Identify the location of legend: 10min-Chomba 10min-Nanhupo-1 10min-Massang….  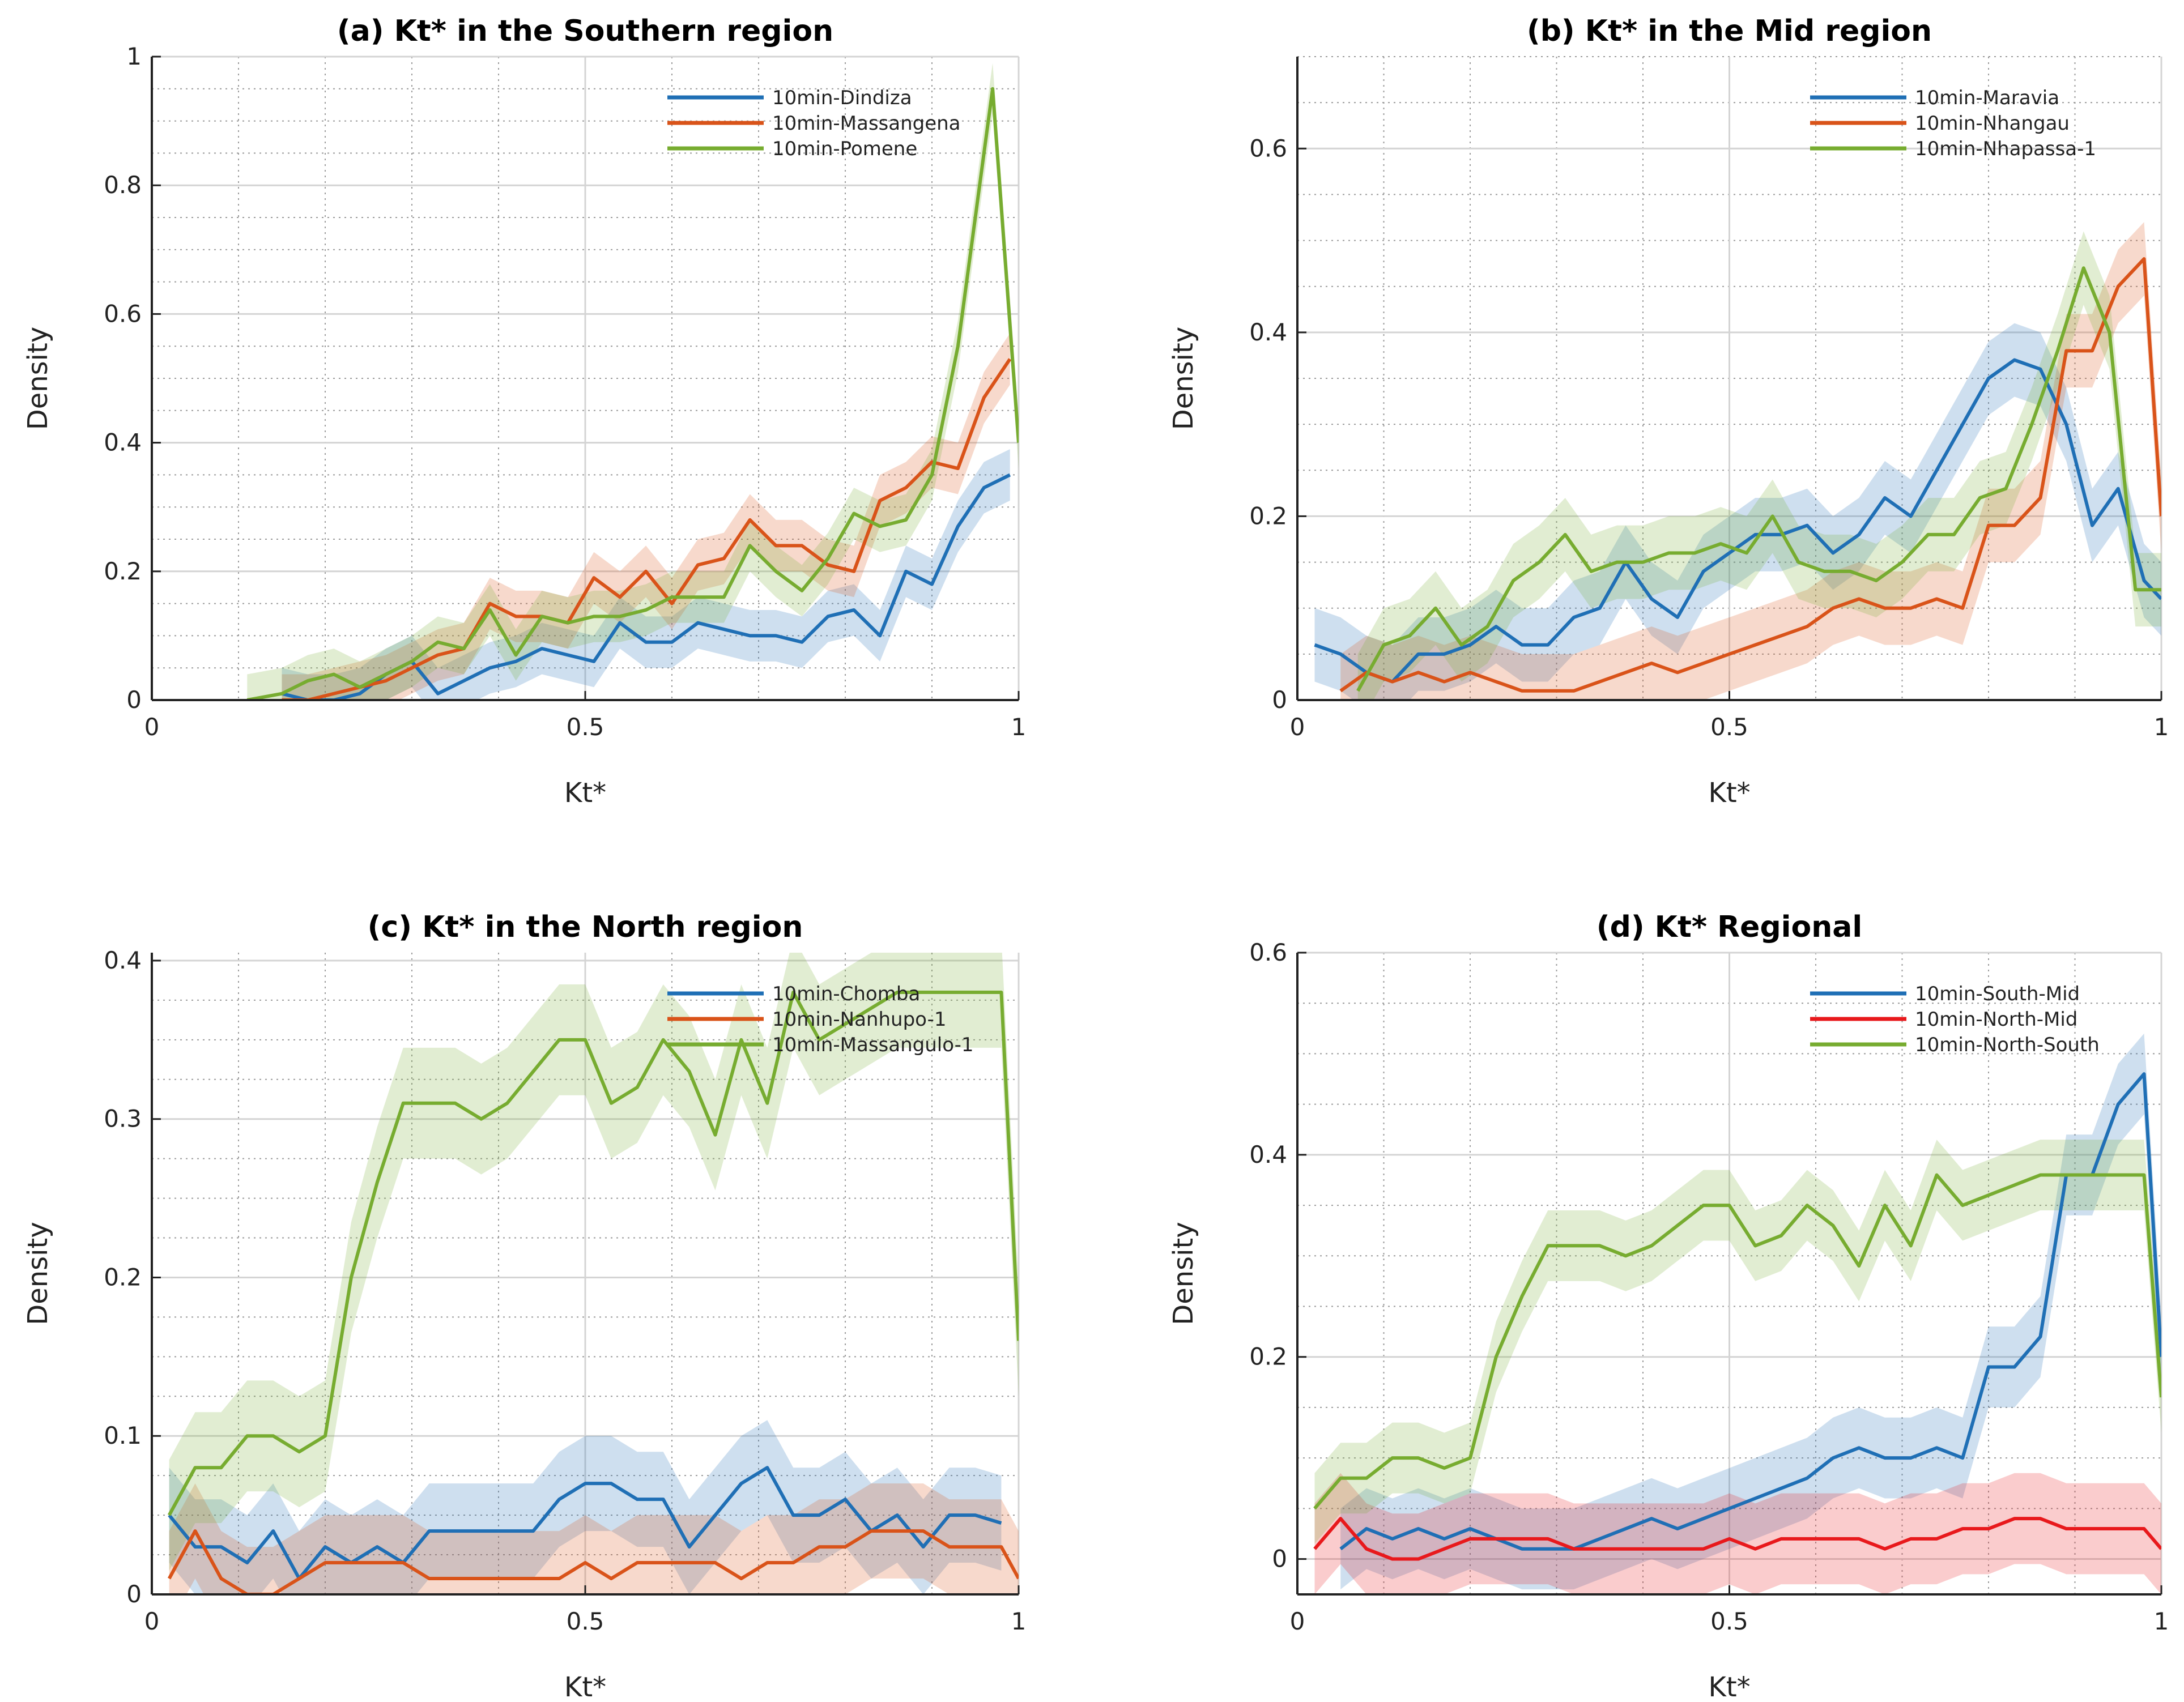
(820, 1020).